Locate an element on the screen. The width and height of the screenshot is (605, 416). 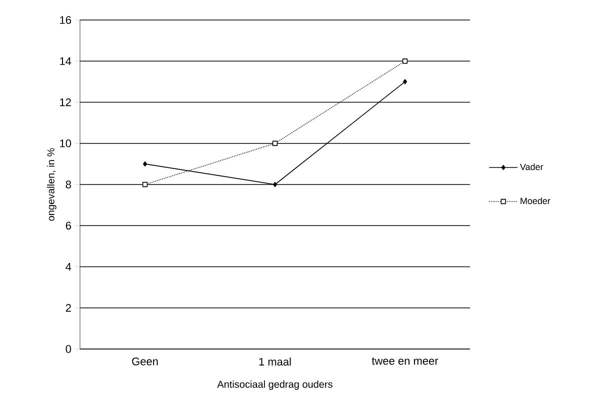
x-tick-label: Geen is located at coordinates (145, 362).